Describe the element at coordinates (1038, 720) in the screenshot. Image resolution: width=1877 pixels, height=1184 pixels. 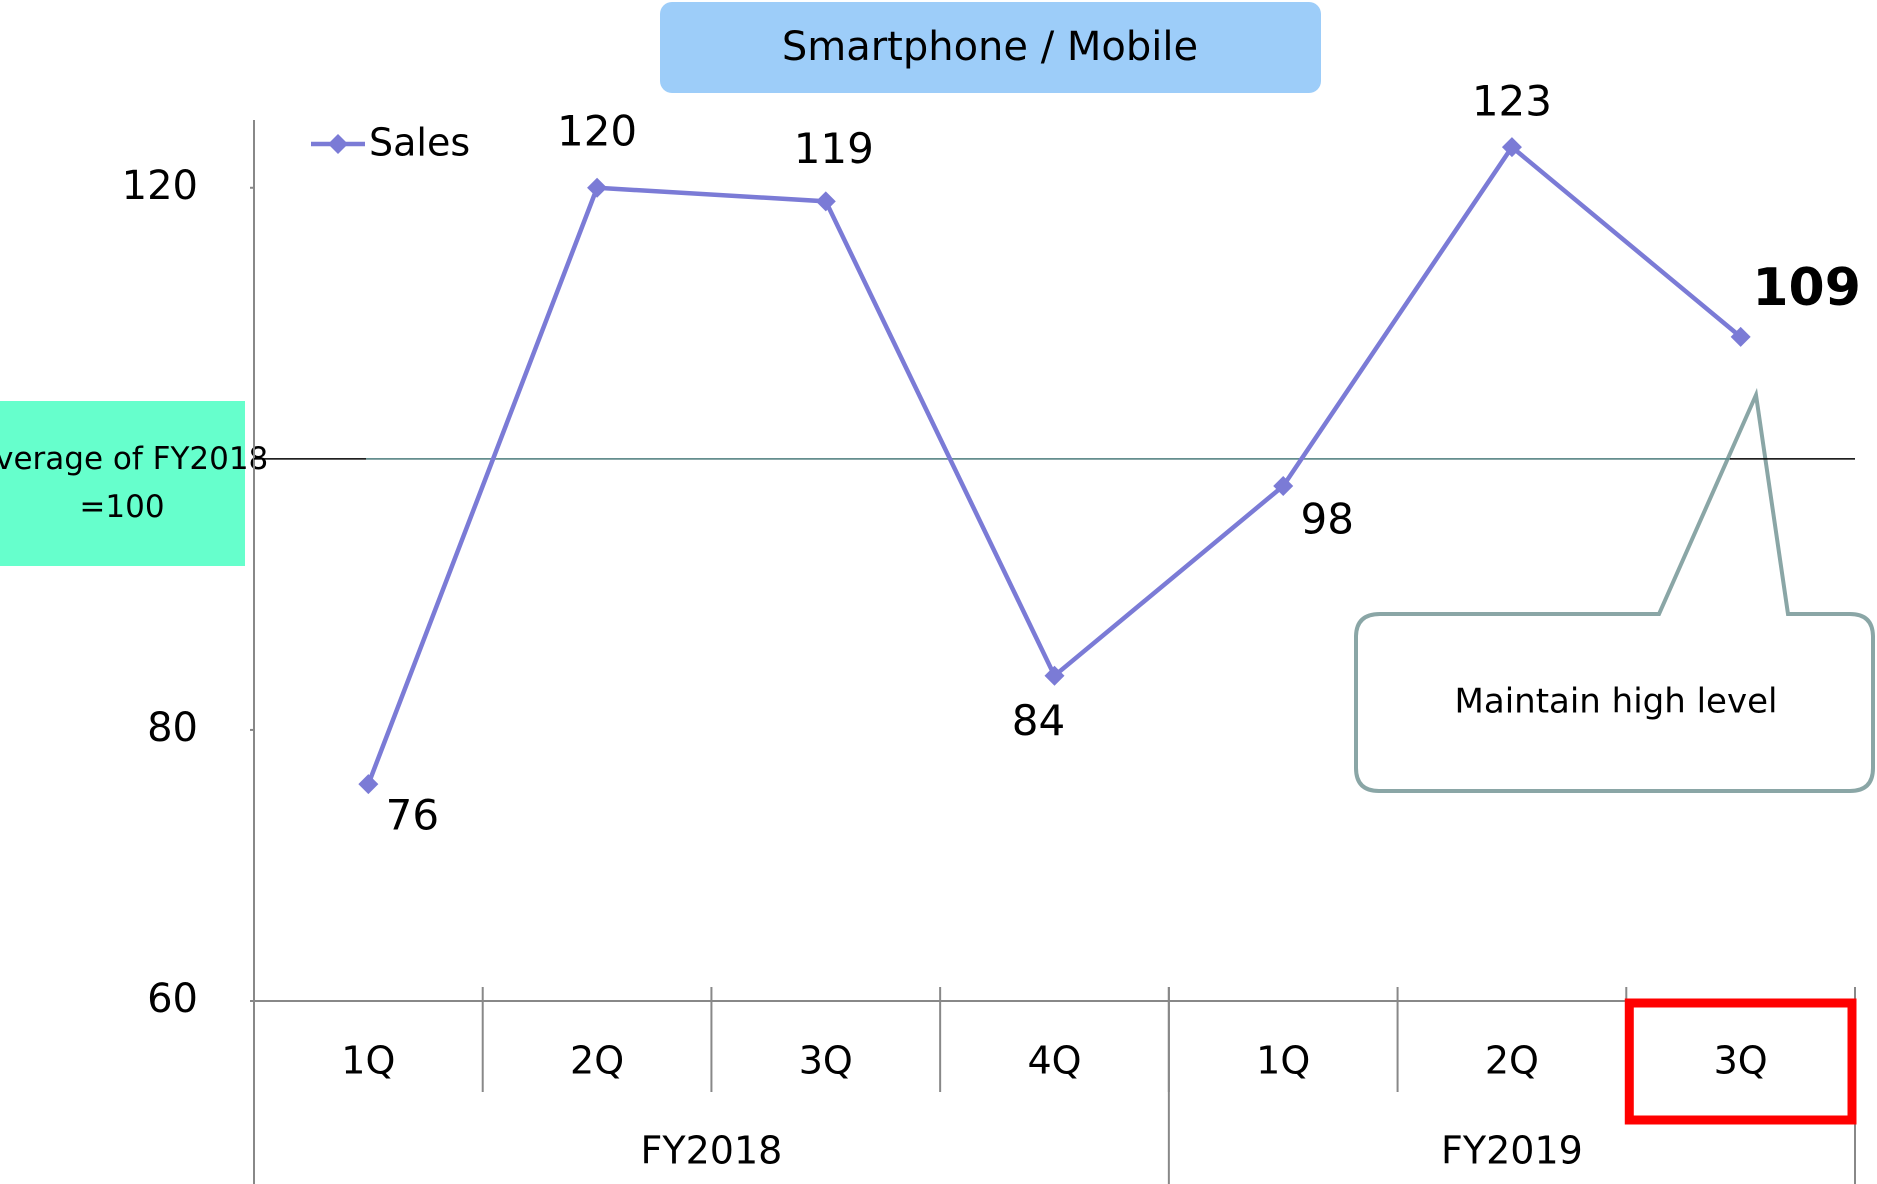
I see `data-label: 84` at that location.